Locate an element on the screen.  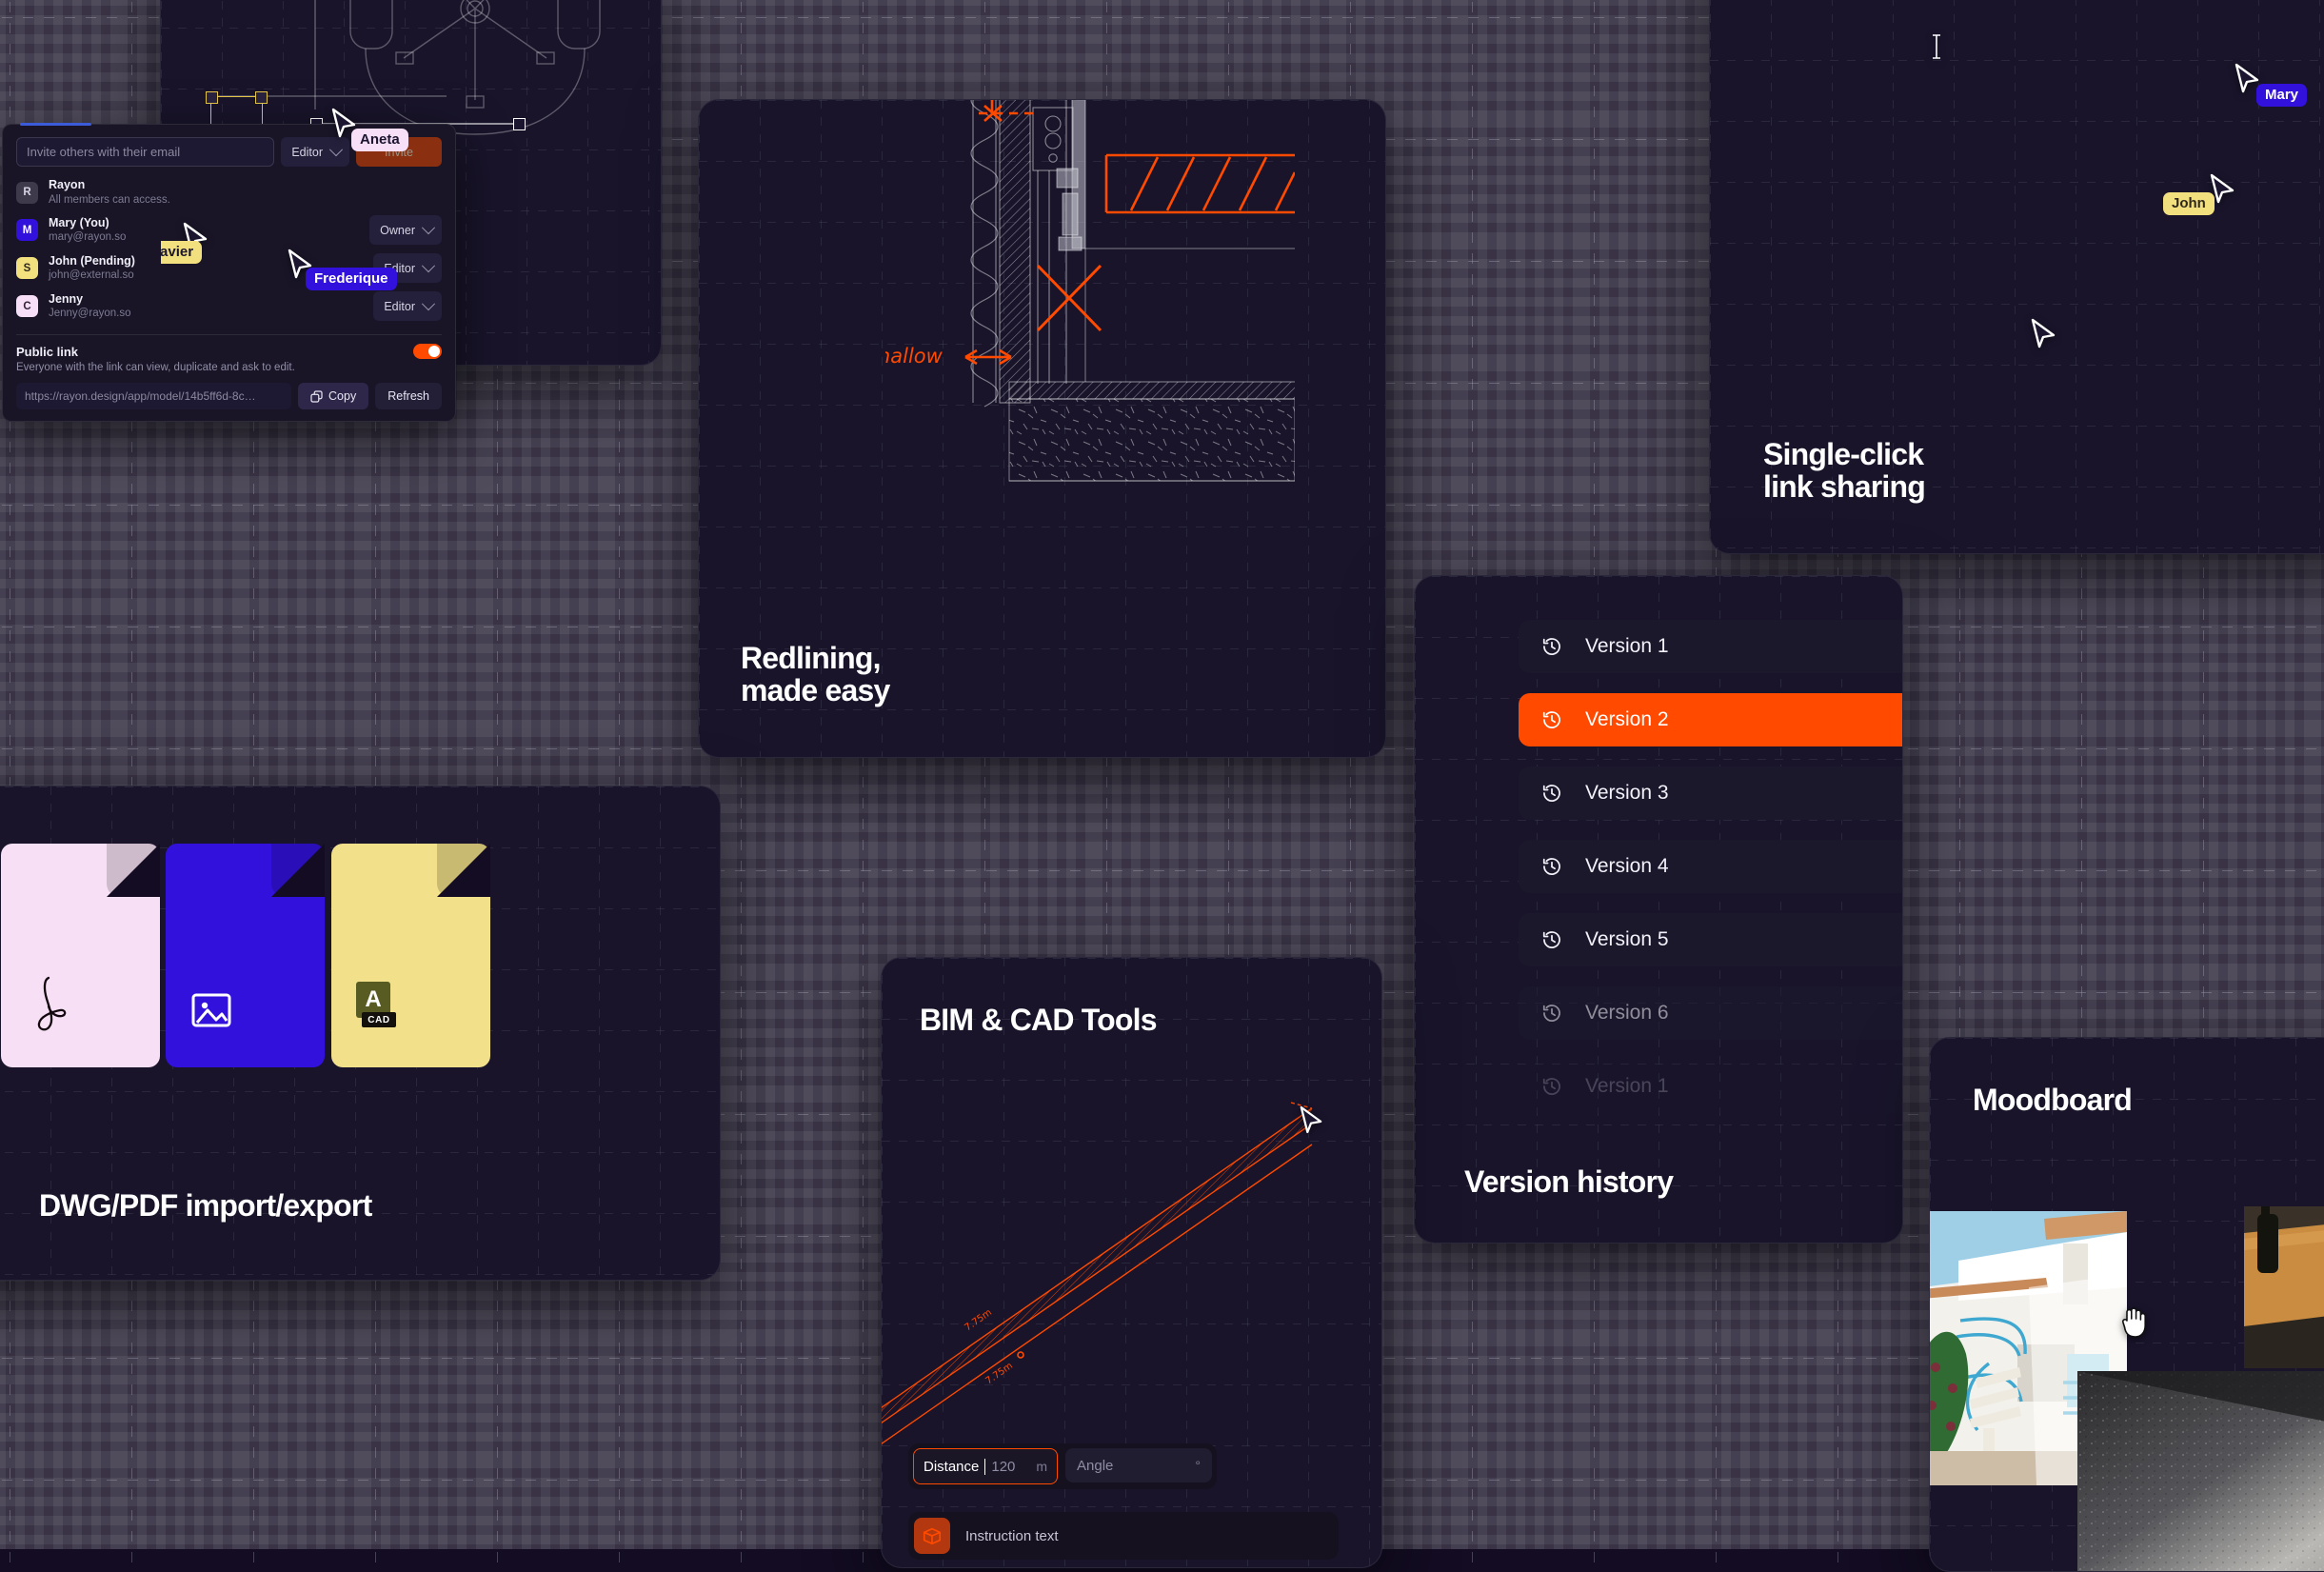
card-moodboard: Moodboard is located at coordinates (2126, 1304).